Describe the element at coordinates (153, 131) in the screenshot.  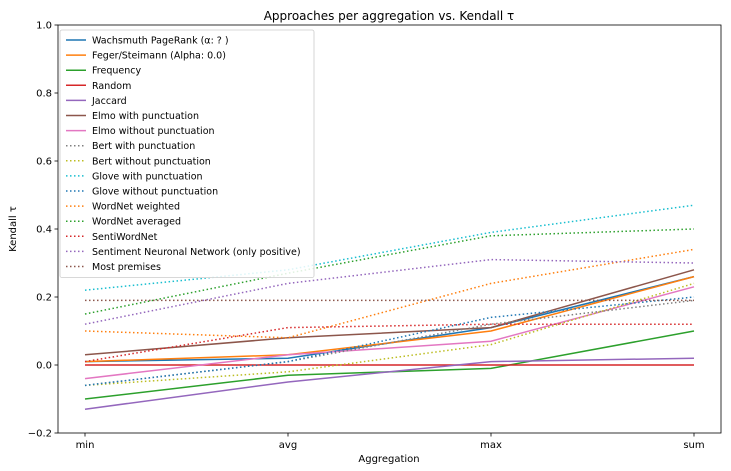
I see `legend-entry: Elmo without punctuation` at that location.